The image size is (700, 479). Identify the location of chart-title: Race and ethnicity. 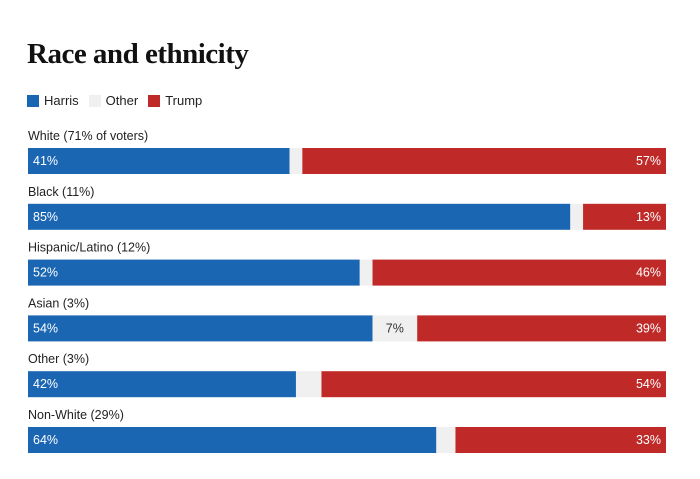
(138, 54).